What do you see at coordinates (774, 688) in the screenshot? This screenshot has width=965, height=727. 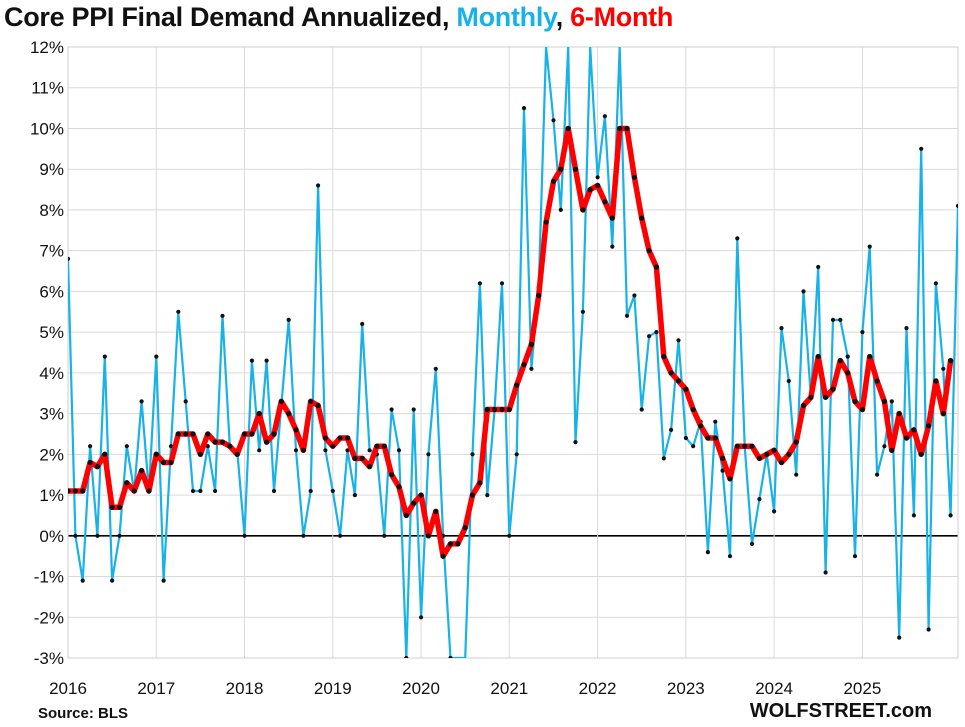 I see `x-tick-label: 2024` at bounding box center [774, 688].